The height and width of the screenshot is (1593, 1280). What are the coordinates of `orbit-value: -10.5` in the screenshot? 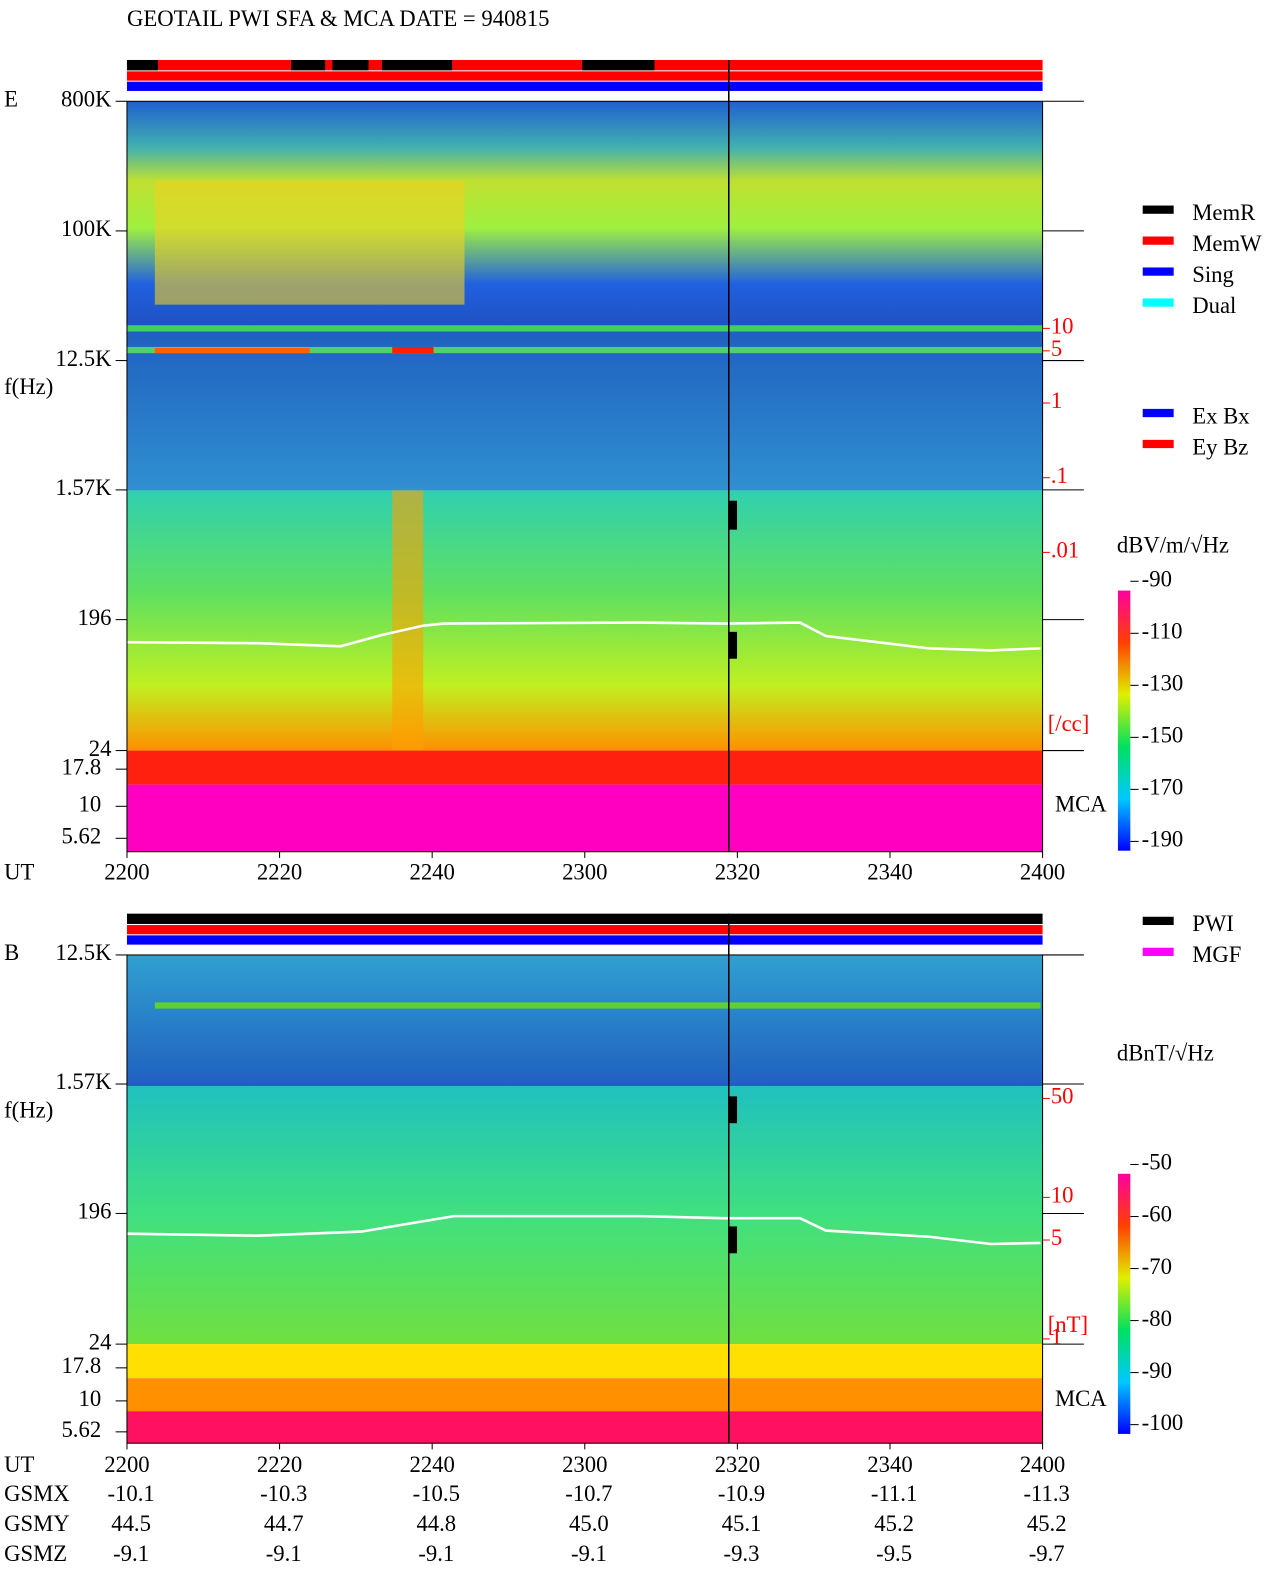 It's located at (436, 1493).